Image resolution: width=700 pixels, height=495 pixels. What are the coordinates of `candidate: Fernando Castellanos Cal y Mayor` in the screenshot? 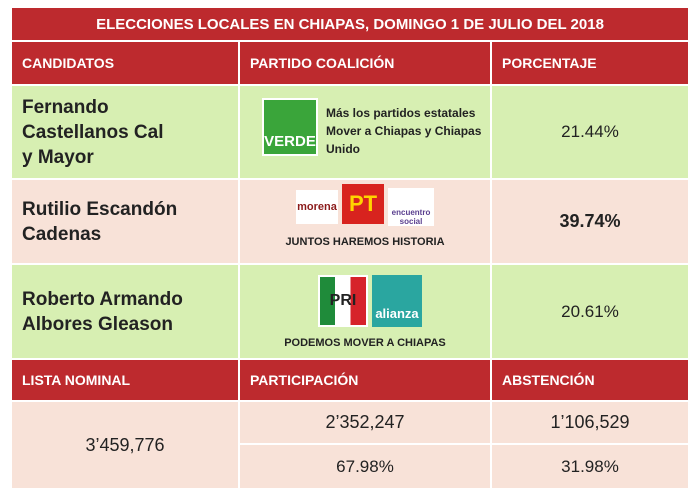 It's located at (125, 132).